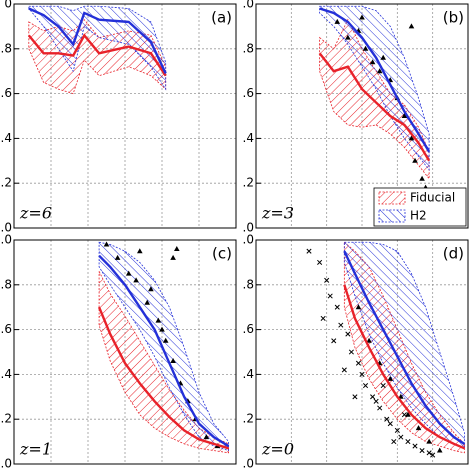  What do you see at coordinates (6, 374) in the screenshot?
I see `y-tick-label: .4` at bounding box center [6, 374].